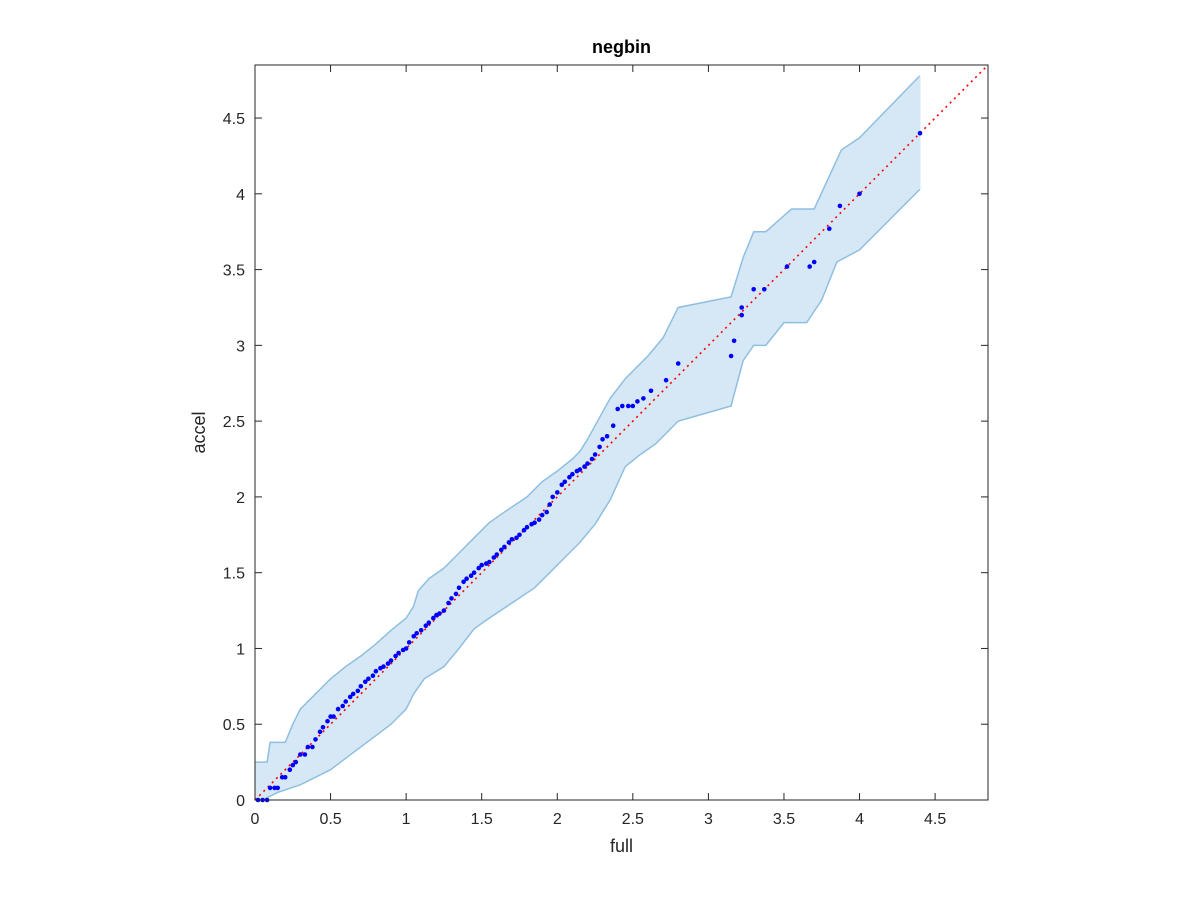 Image resolution: width=1200 pixels, height=900 pixels. Describe the element at coordinates (234, 725) in the screenshot. I see `y-tick-label: 0.5` at that location.